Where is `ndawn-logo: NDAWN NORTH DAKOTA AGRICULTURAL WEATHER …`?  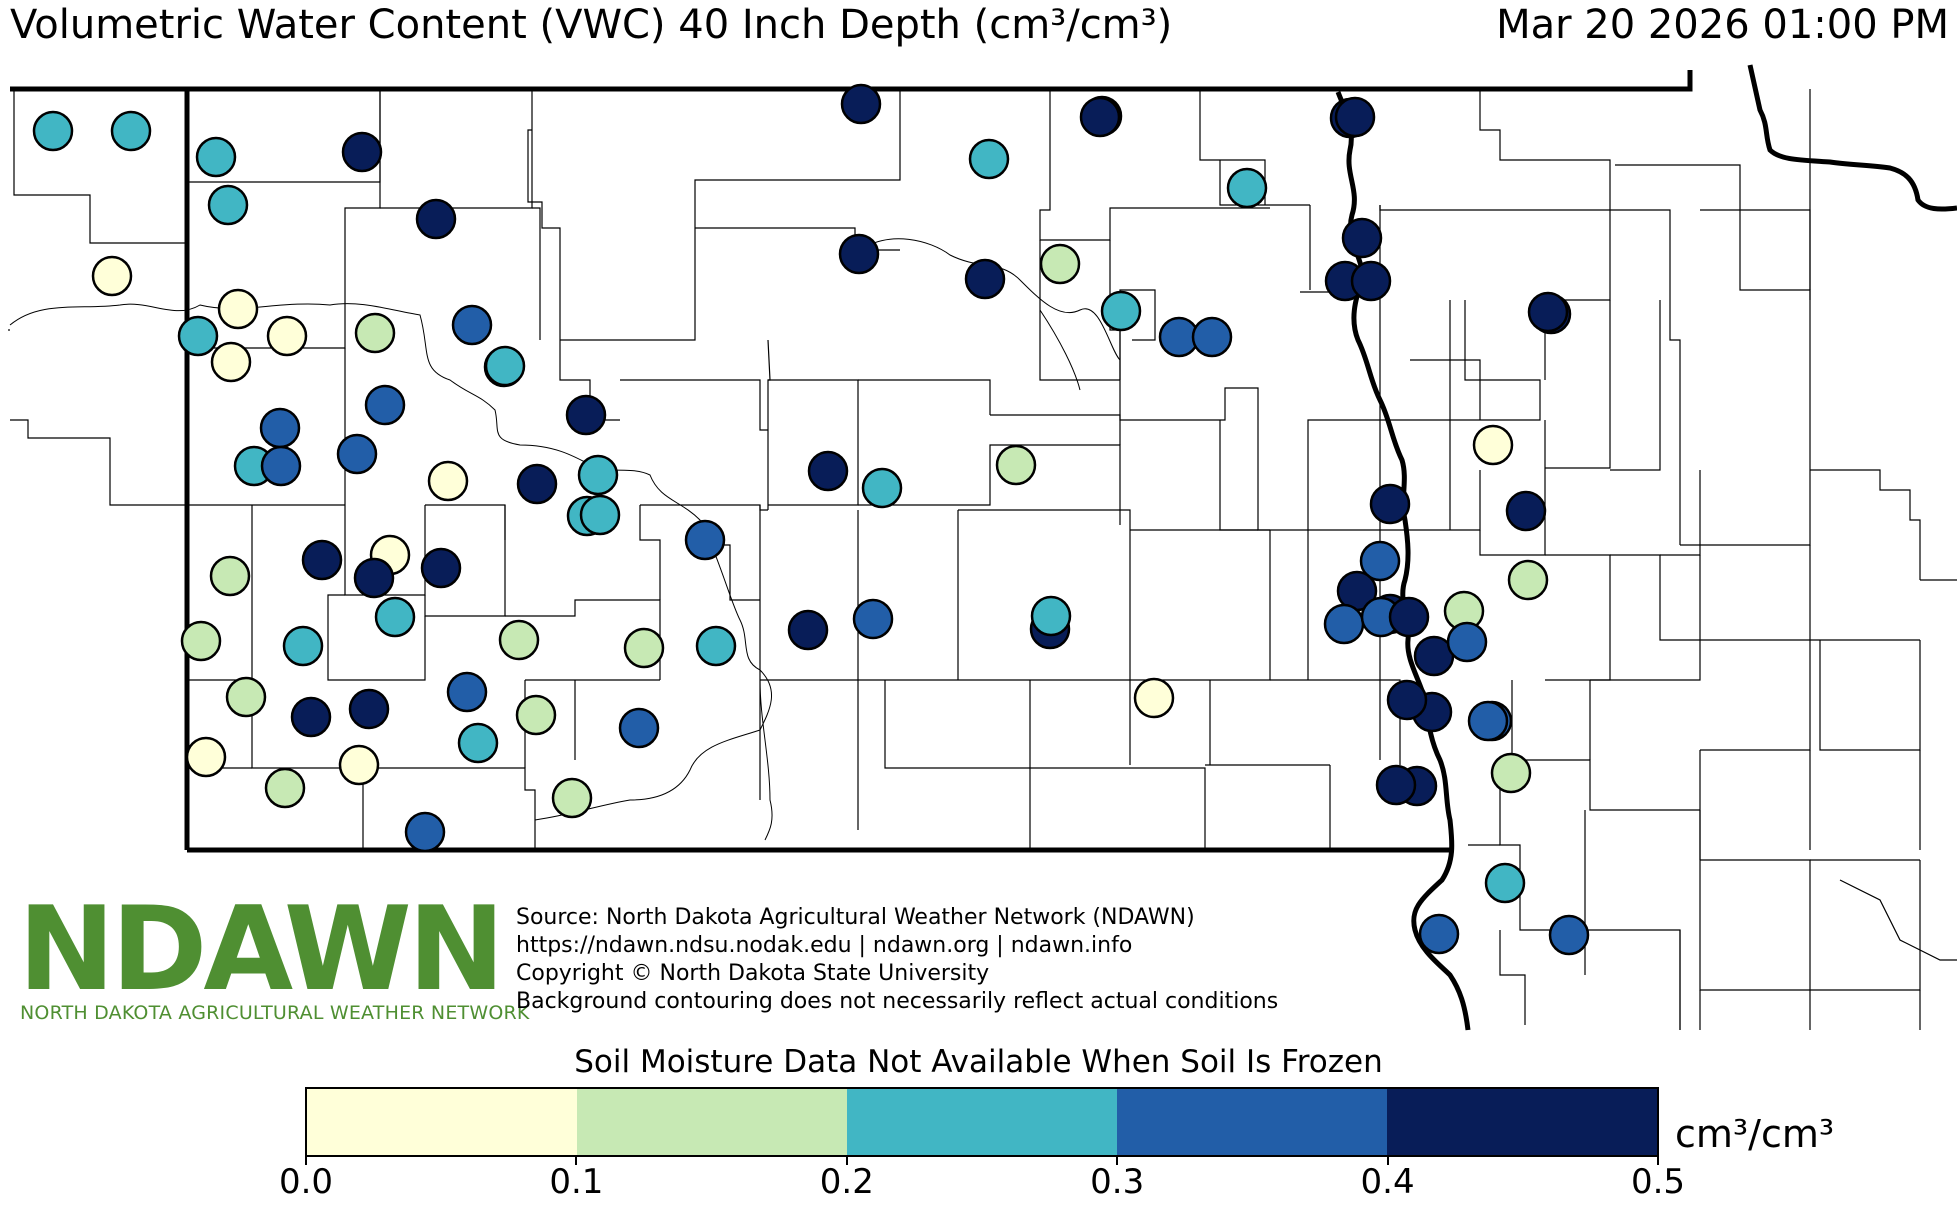 ndawn-logo: NDAWN NORTH DAKOTA AGRICULTURAL WEATHER … is located at coordinates (273, 961).